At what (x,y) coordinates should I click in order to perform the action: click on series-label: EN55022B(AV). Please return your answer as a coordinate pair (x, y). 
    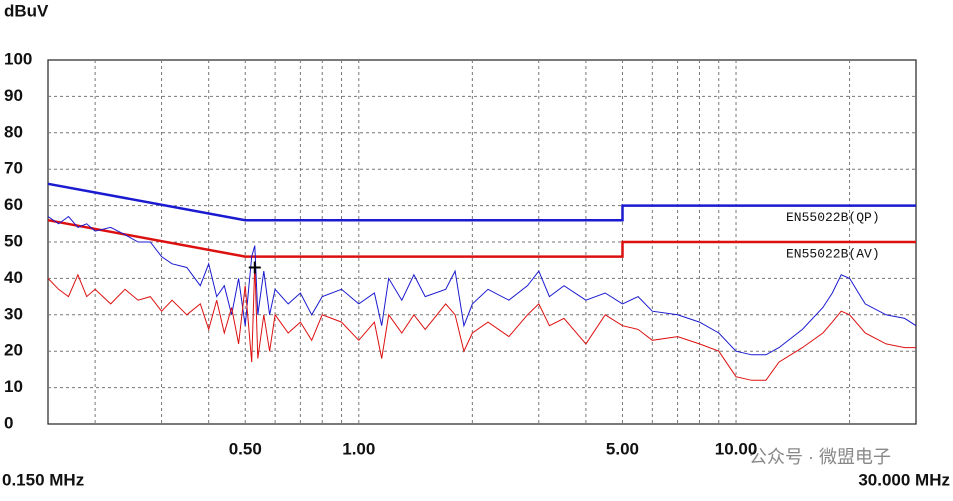
    Looking at the image, I should click on (833, 253).